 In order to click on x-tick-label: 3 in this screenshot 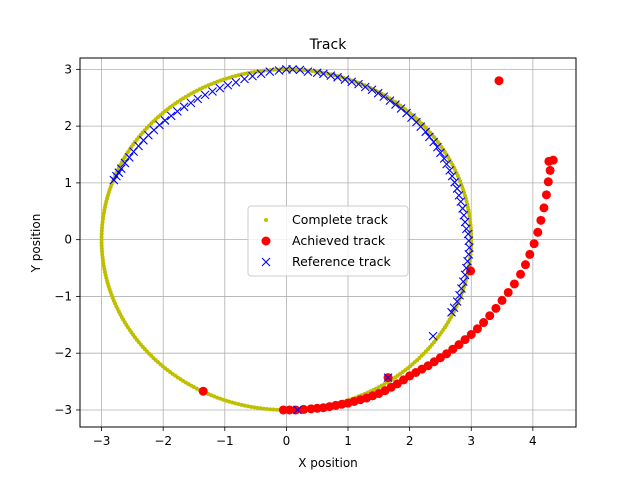, I will do `click(471, 441)`.